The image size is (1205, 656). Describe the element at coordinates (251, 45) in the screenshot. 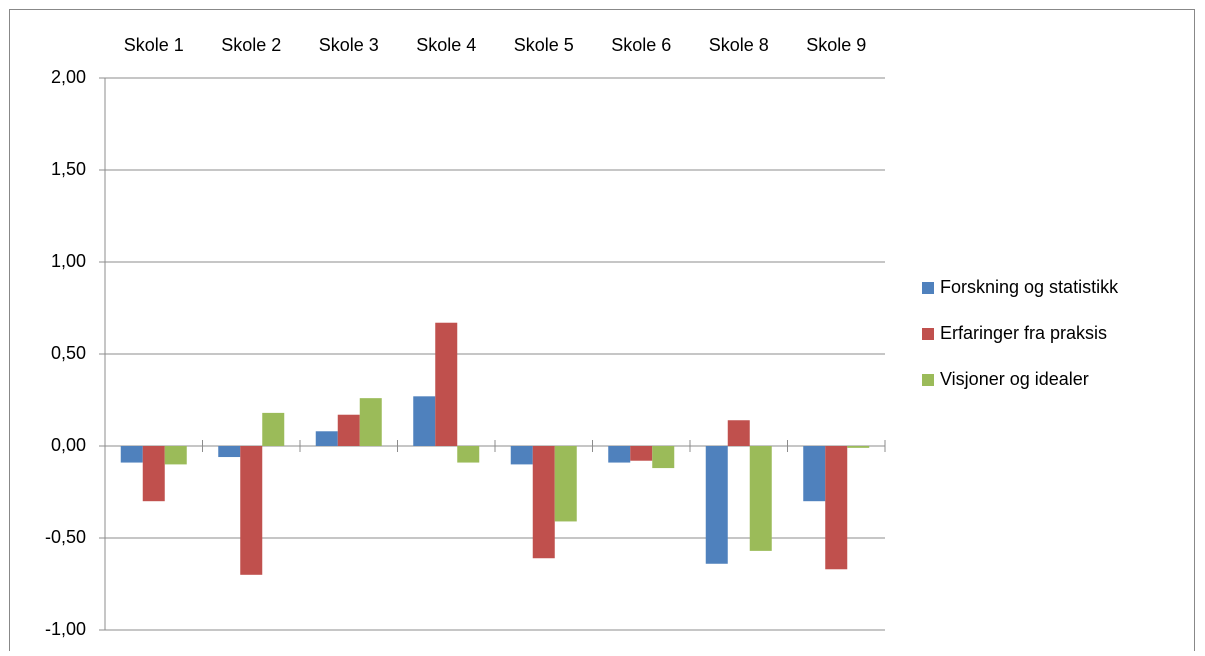

I see `x-tick-label: Skole 2` at that location.